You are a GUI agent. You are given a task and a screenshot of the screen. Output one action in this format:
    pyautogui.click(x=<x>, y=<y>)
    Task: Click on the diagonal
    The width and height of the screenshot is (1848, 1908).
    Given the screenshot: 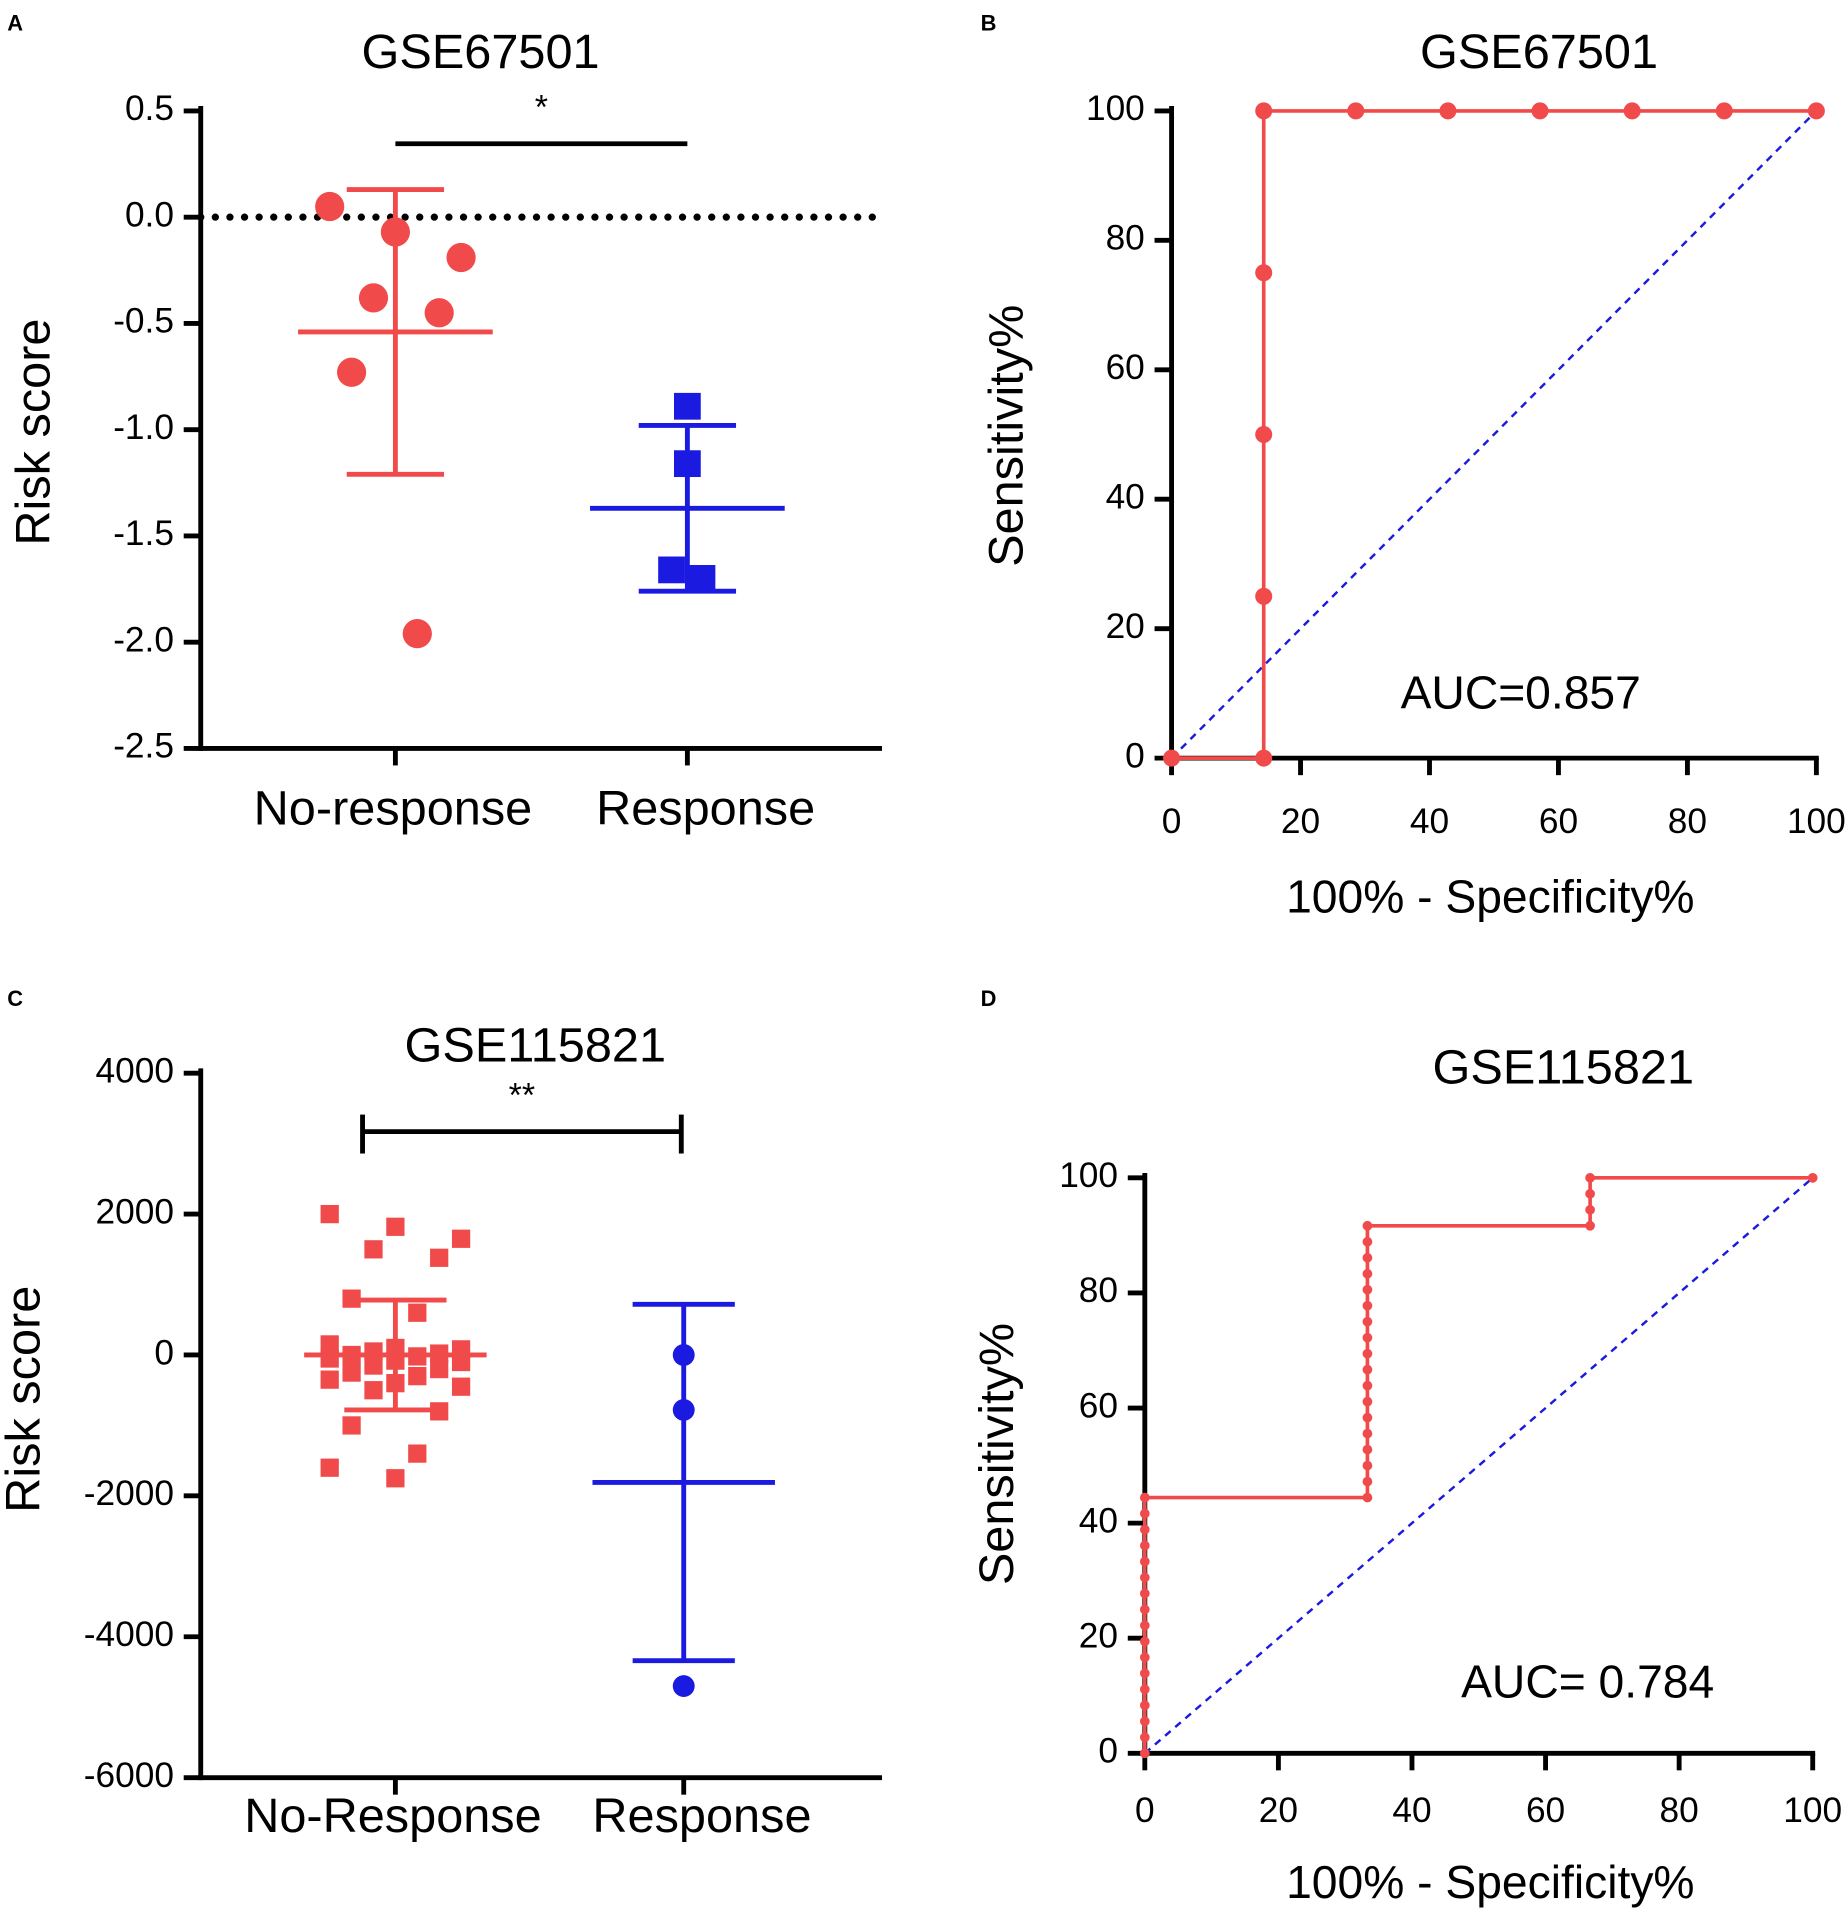 What is the action you would take?
    pyautogui.click(x=1494, y=434)
    